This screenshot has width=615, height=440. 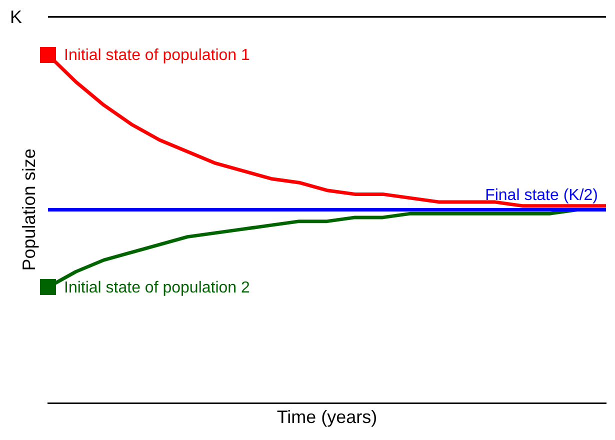 What do you see at coordinates (28, 209) in the screenshot?
I see `y-axis-title: Population size` at bounding box center [28, 209].